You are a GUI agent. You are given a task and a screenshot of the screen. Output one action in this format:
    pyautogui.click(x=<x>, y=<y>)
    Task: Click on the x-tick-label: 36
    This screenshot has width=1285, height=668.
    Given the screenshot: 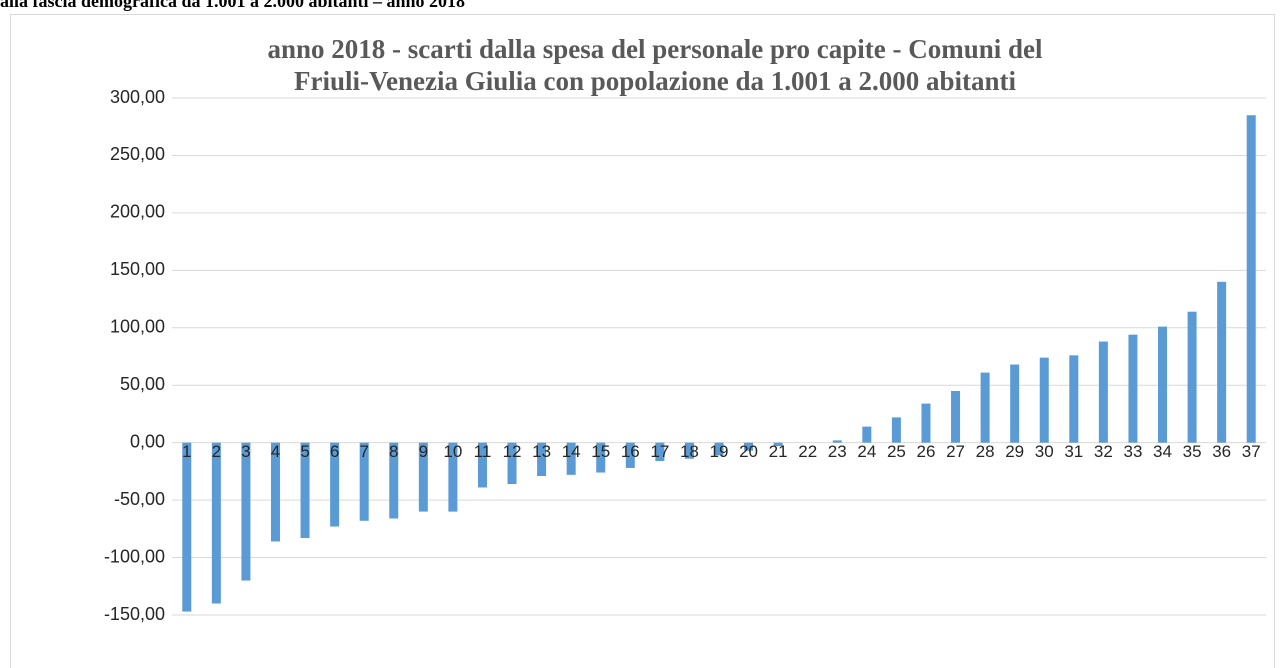 What is the action you would take?
    pyautogui.click(x=1221, y=451)
    